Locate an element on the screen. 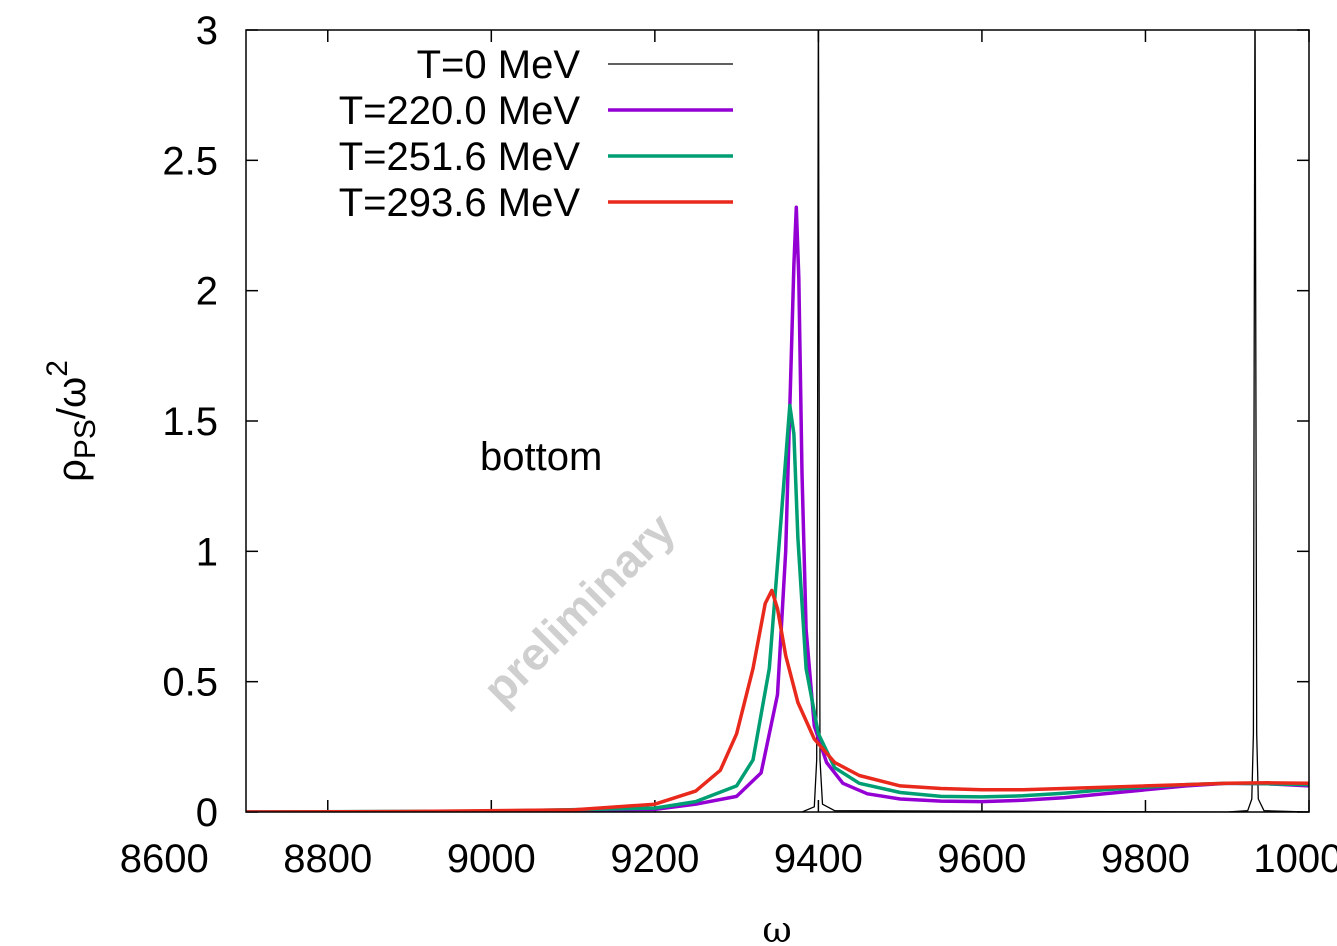 The width and height of the screenshot is (1337, 946). y-tick-label: 1 is located at coordinates (207, 552).